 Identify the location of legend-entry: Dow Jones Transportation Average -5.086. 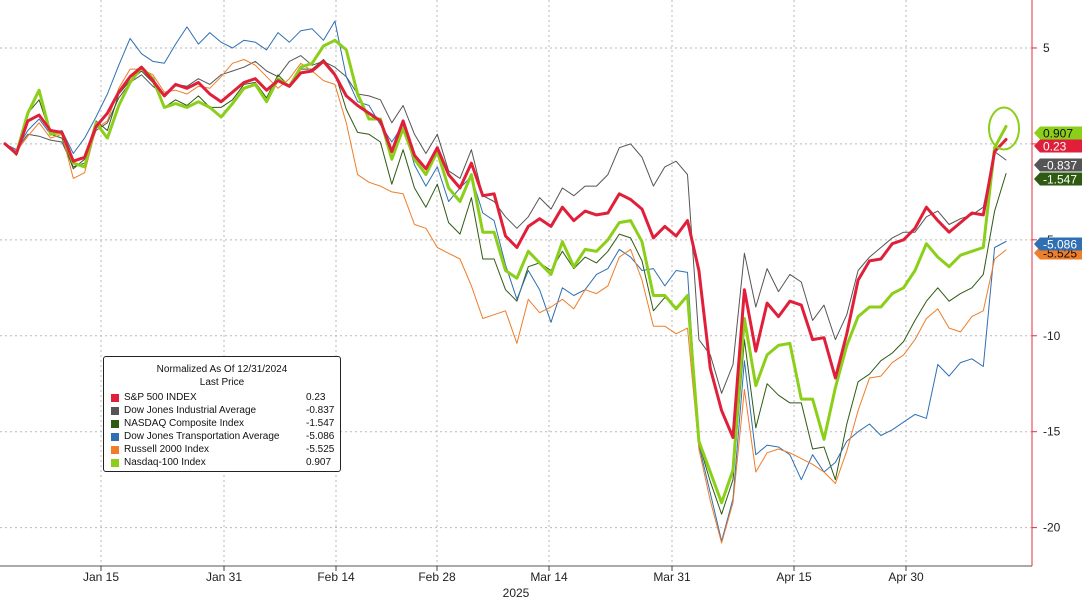
(222, 436).